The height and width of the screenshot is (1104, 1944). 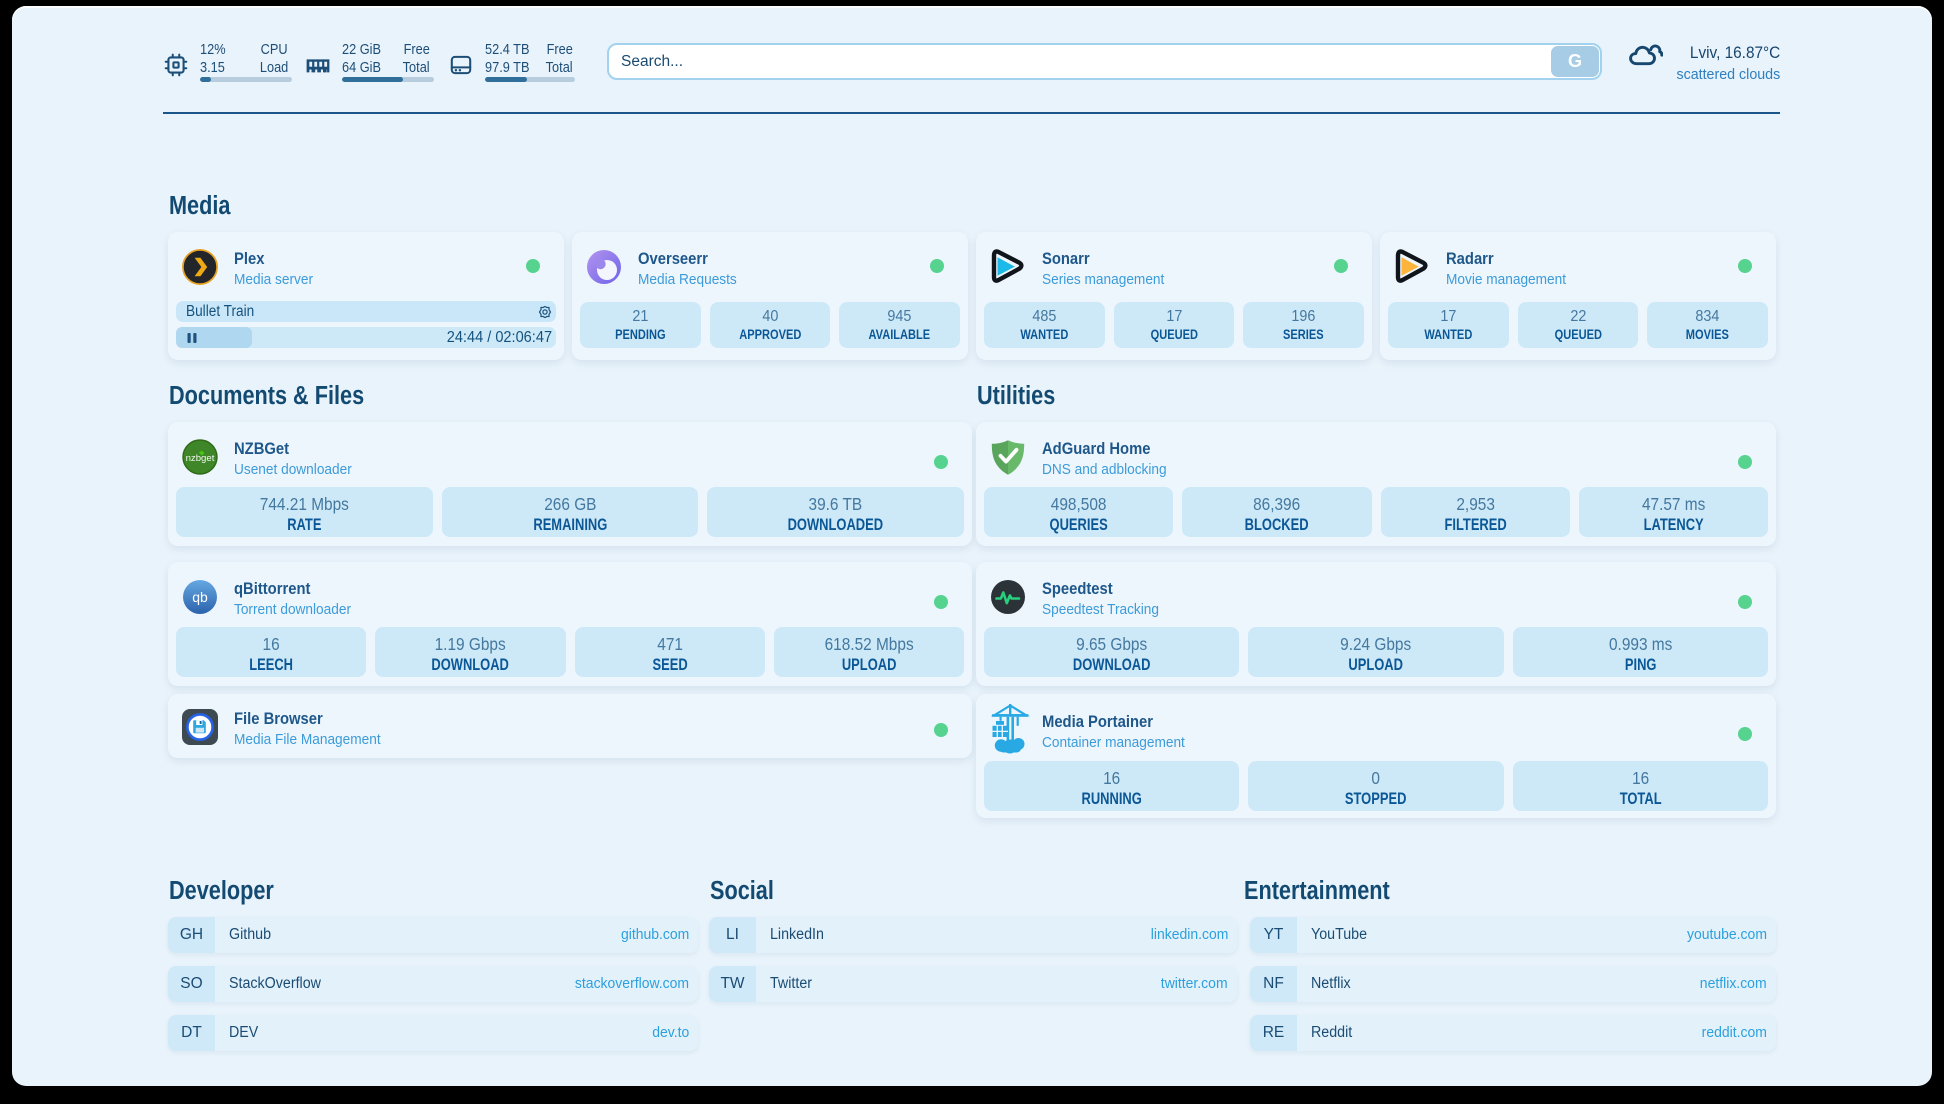 What do you see at coordinates (200, 458) in the screenshot?
I see `svg-text: nzbget` at bounding box center [200, 458].